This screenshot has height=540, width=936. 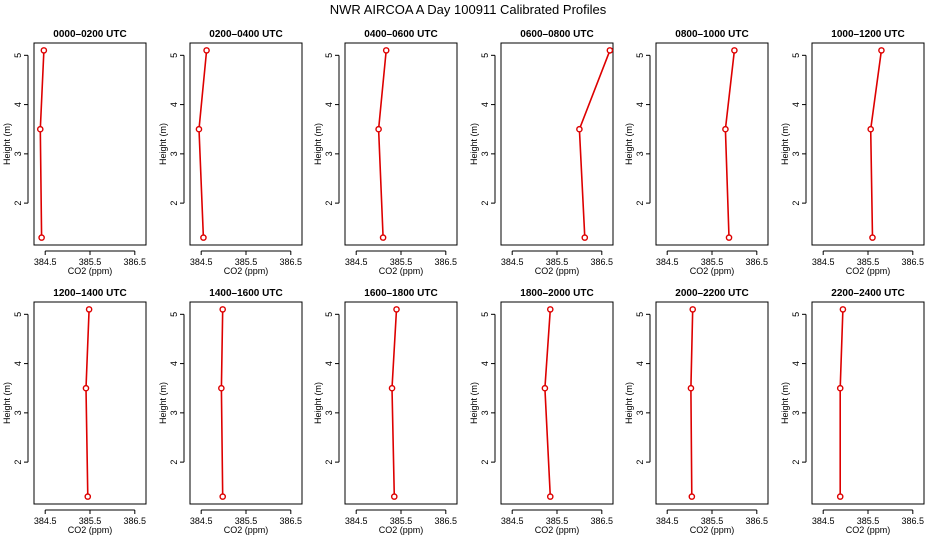 What do you see at coordinates (400, 293) in the screenshot?
I see `panel-title: 1600–1800 UTC` at bounding box center [400, 293].